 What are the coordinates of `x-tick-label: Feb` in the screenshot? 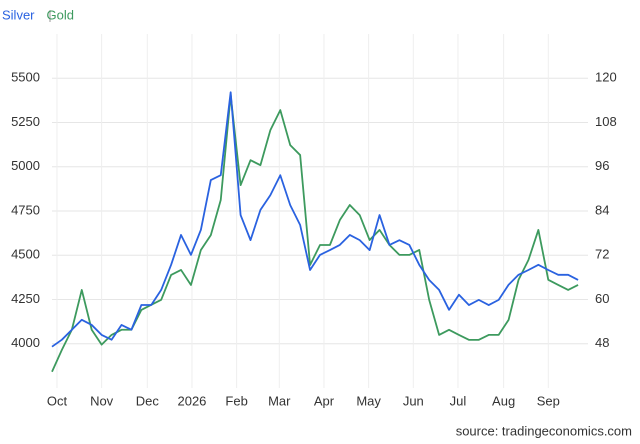 It's located at (236, 400).